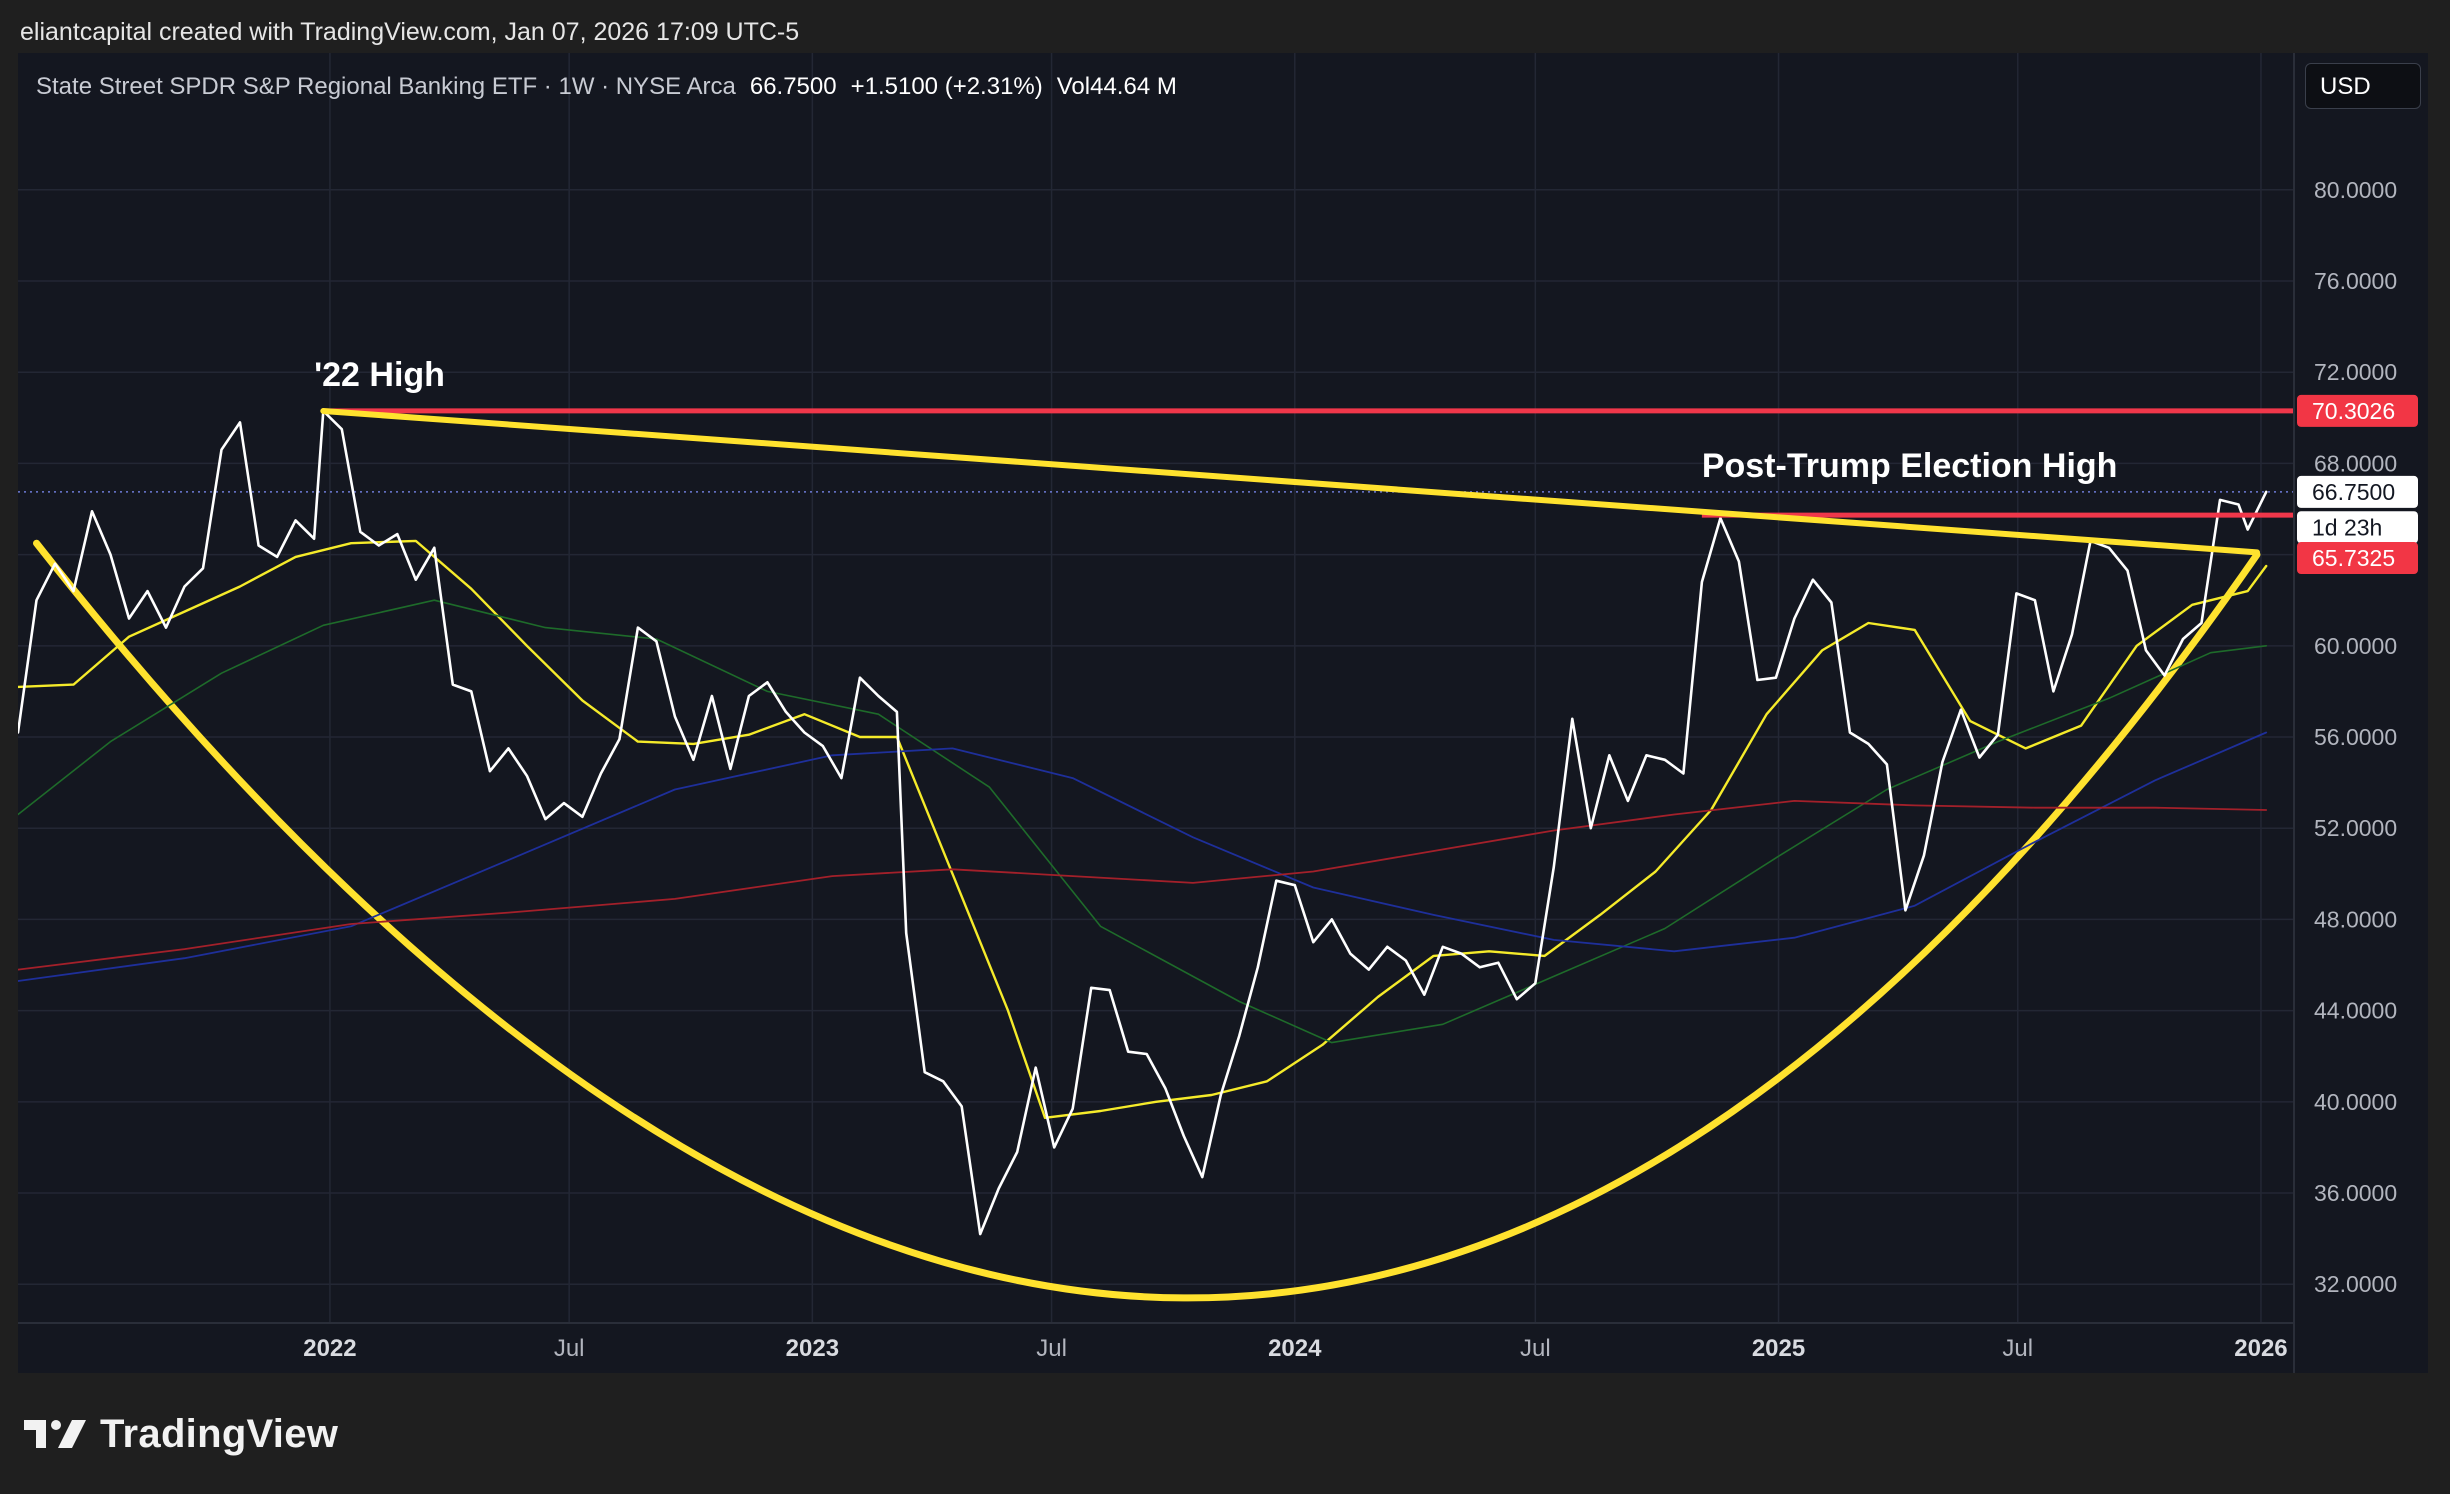 This screenshot has height=1494, width=2450. I want to click on x-tick-label: 2023, so click(812, 1348).